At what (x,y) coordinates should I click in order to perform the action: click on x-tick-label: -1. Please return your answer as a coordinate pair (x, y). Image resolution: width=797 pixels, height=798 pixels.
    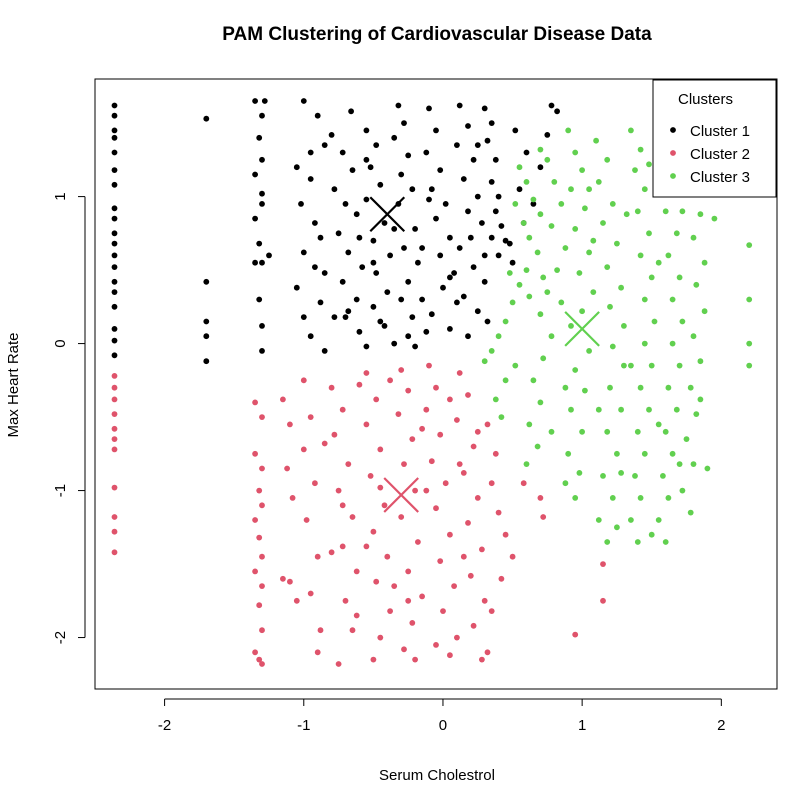
    Looking at the image, I should click on (303, 725).